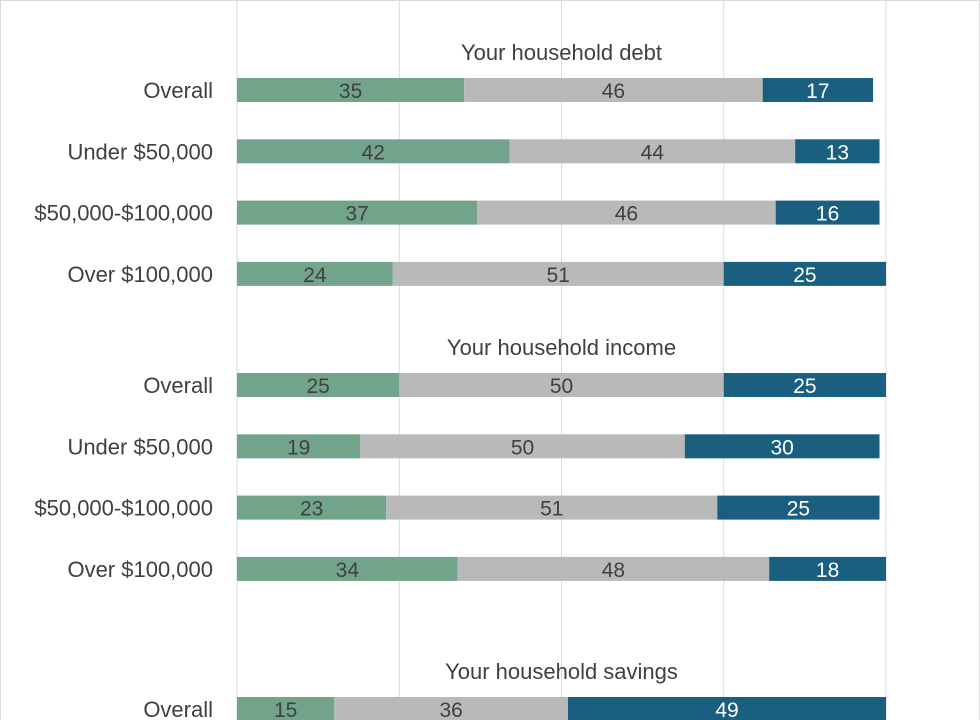 This screenshot has height=720, width=980. I want to click on section-title: Your household savings, so click(561, 671).